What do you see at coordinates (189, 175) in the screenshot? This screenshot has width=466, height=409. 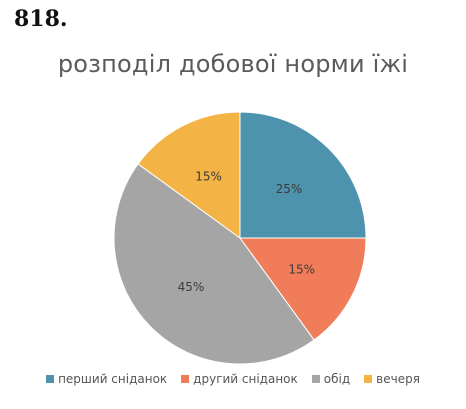 I see `pie-slice-dinner` at bounding box center [189, 175].